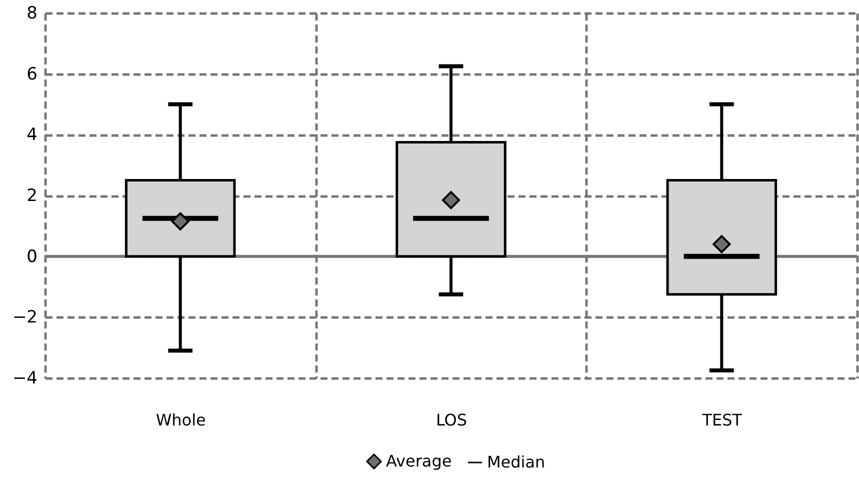 The width and height of the screenshot is (859, 494). I want to click on y-tick-label: 6, so click(32, 74).